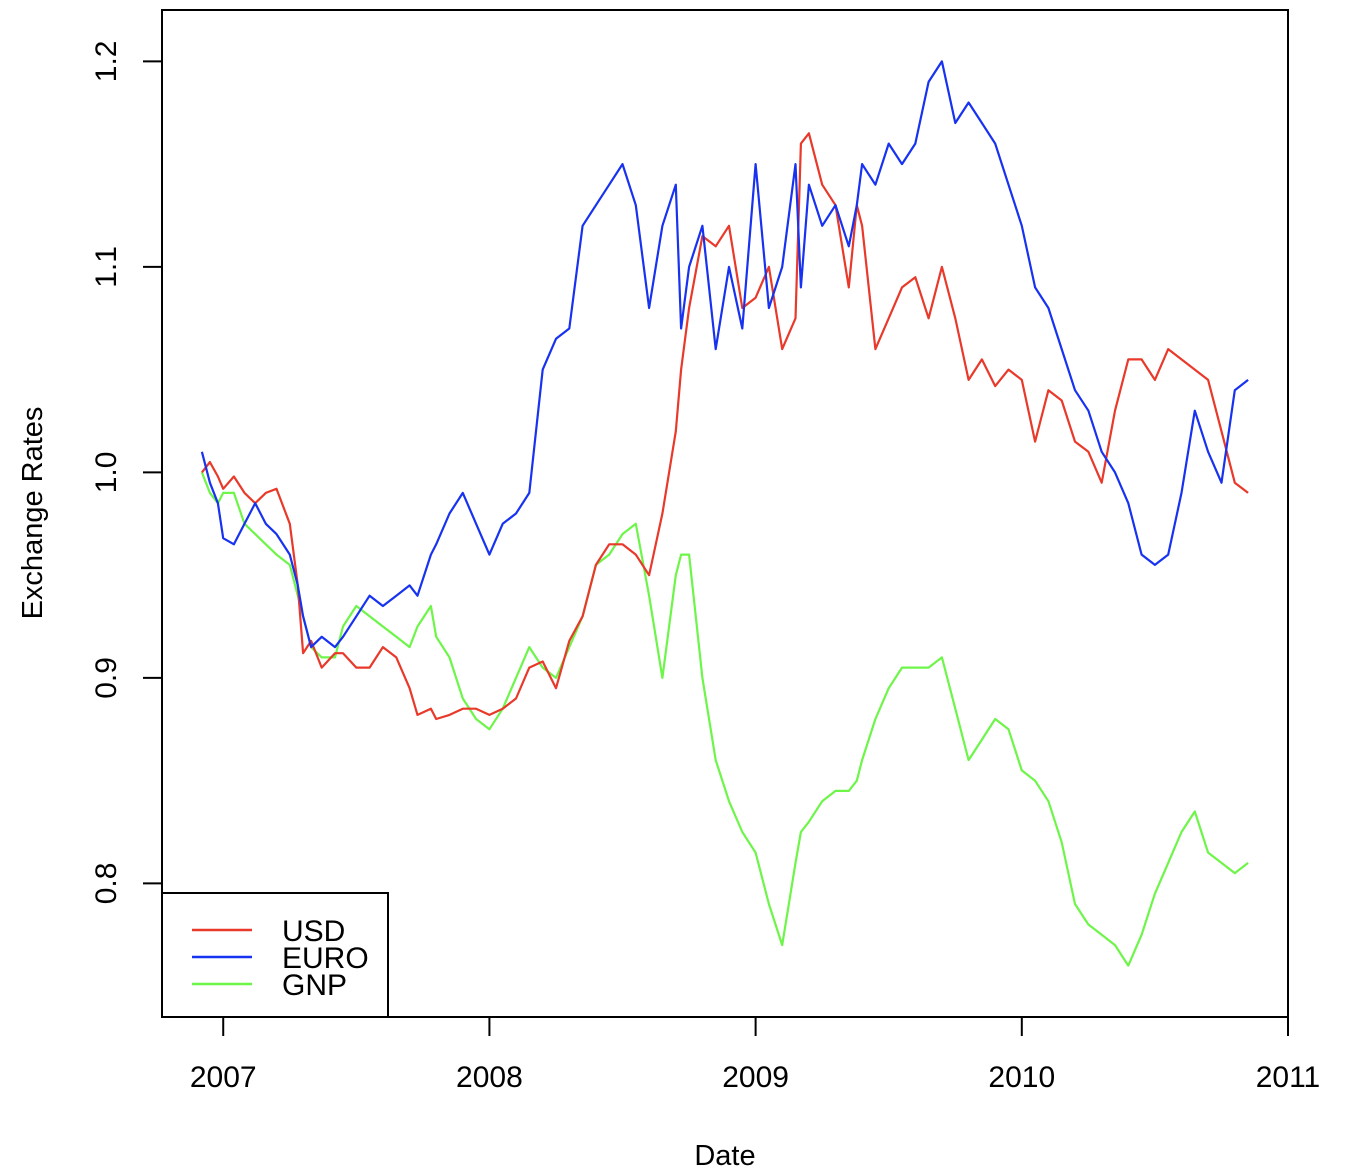 The width and height of the screenshot is (1368, 1176). What do you see at coordinates (755, 1077) in the screenshot?
I see `x-tick-label: 2009` at bounding box center [755, 1077].